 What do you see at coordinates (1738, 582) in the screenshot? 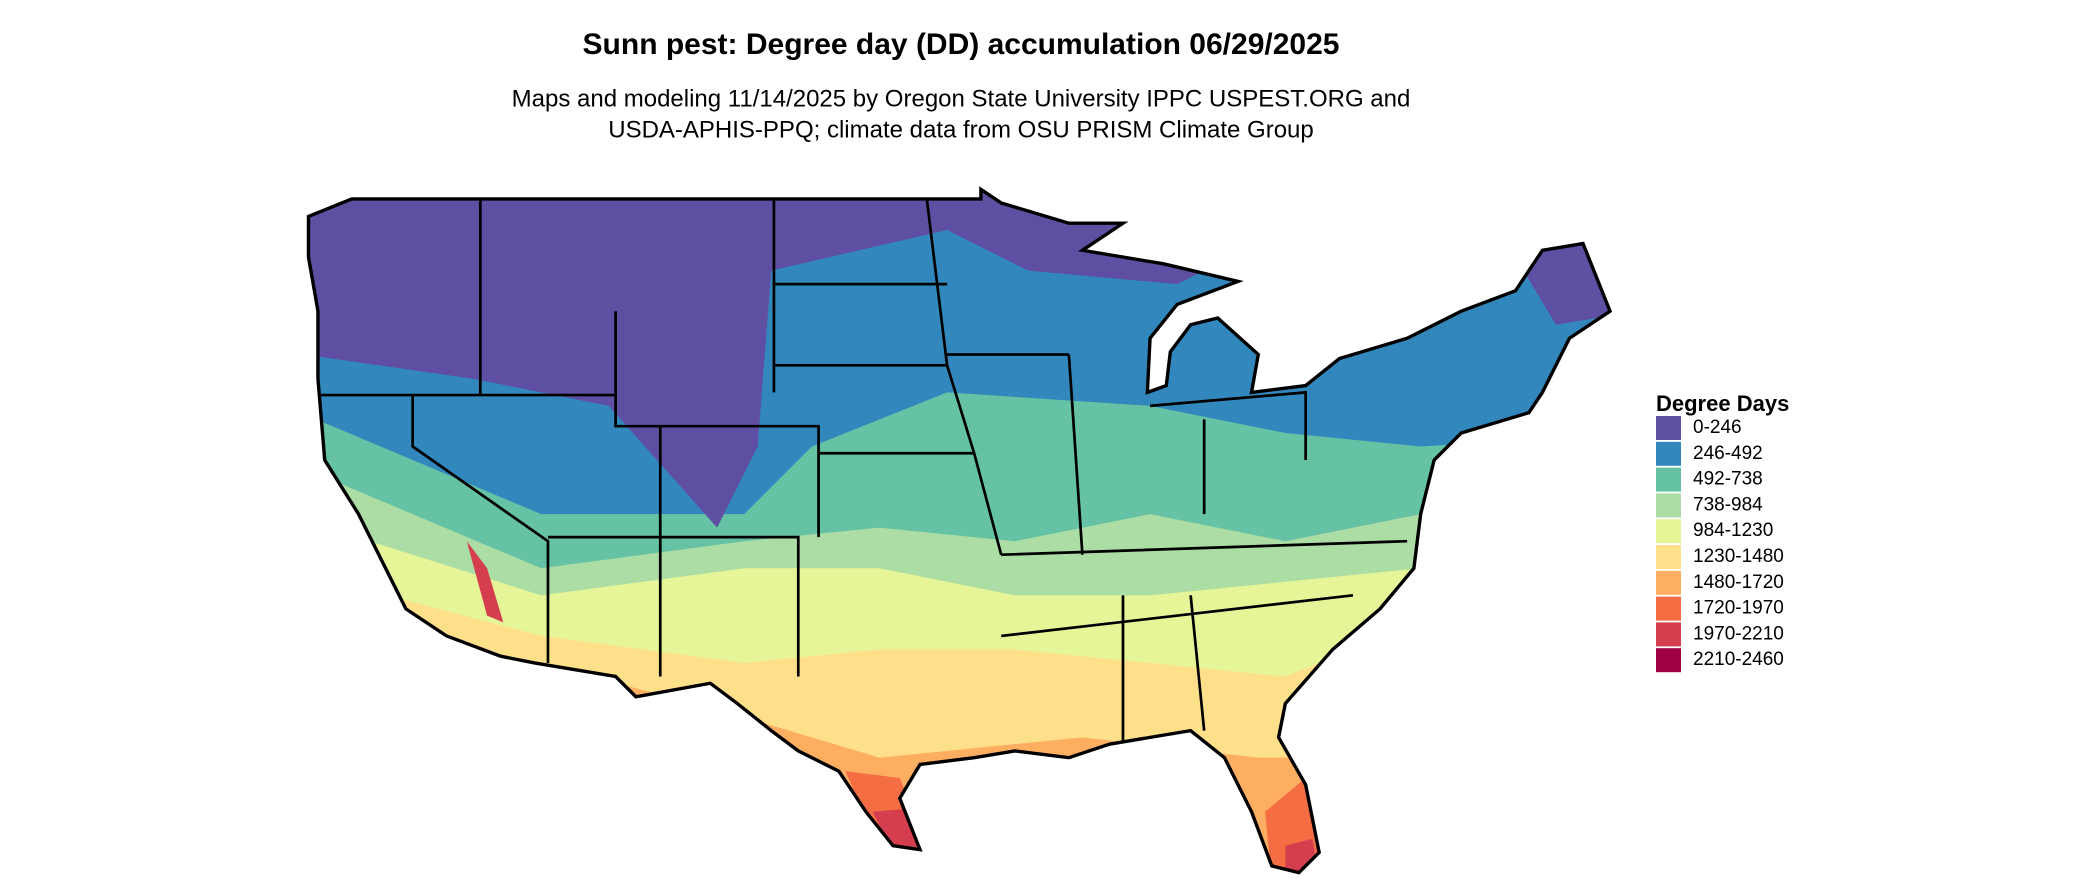
I see `legend-label: 1480-1720` at bounding box center [1738, 582].